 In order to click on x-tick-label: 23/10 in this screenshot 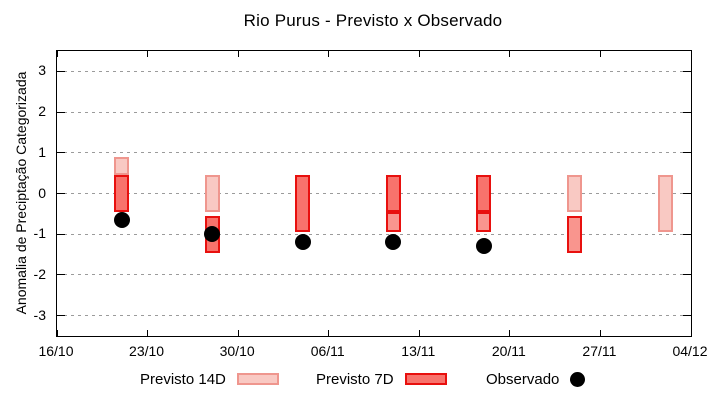, I will do `click(147, 351)`.